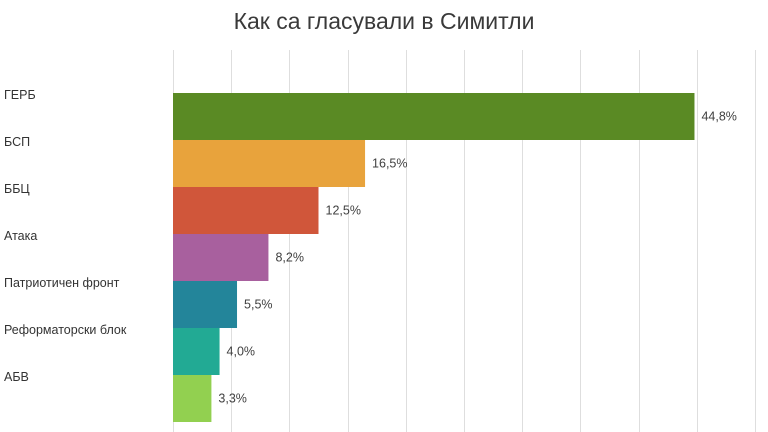 This screenshot has height=432, width=768. I want to click on data-label: 3,3%, so click(232, 399).